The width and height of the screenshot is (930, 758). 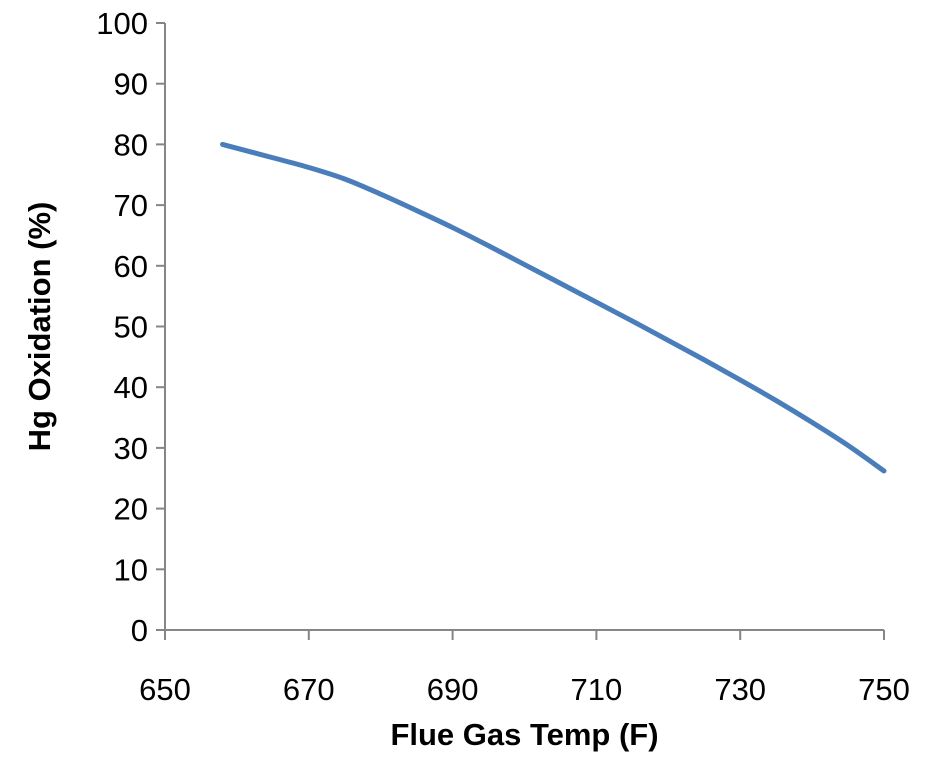 What do you see at coordinates (740, 689) in the screenshot?
I see `x-tick-label: 730` at bounding box center [740, 689].